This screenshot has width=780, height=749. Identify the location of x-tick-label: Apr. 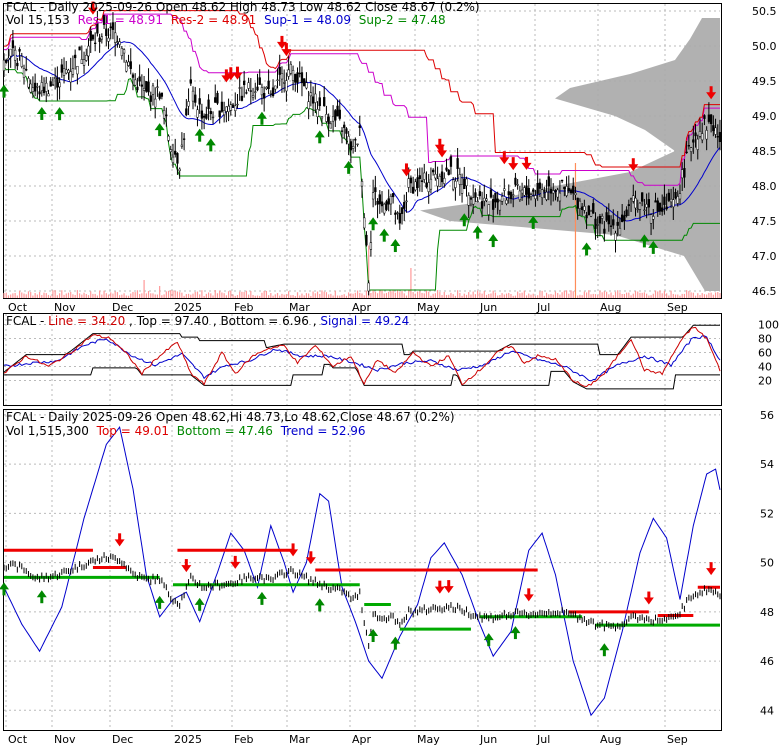
(362, 307).